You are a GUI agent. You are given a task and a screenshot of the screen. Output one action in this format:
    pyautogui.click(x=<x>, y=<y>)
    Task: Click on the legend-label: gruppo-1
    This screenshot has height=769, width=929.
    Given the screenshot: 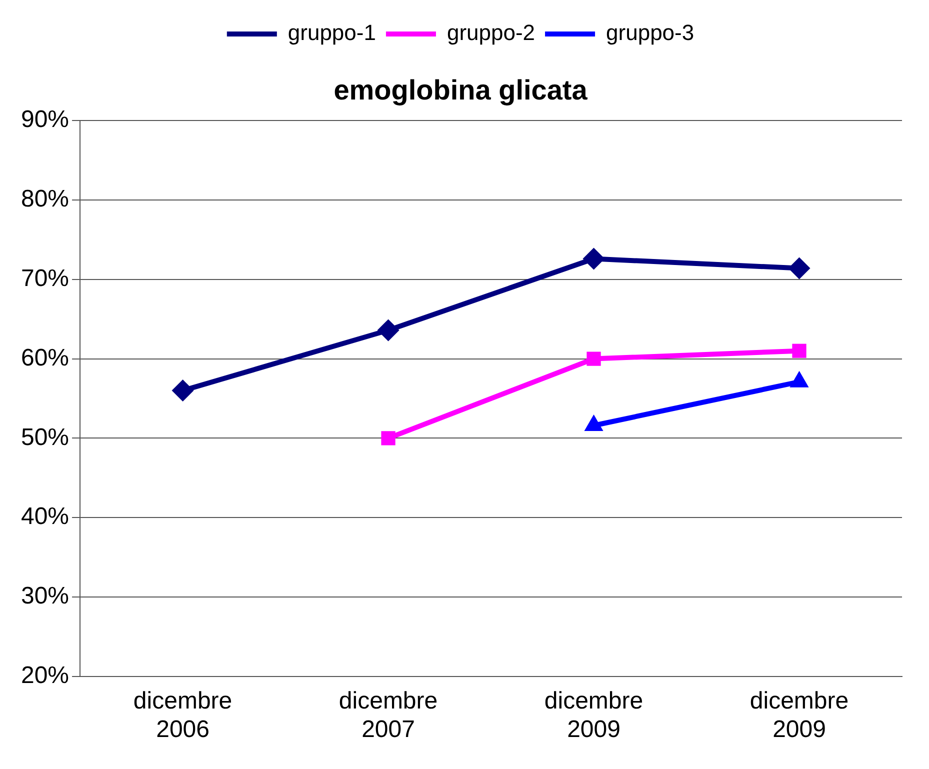 What is the action you would take?
    pyautogui.click(x=332, y=33)
    